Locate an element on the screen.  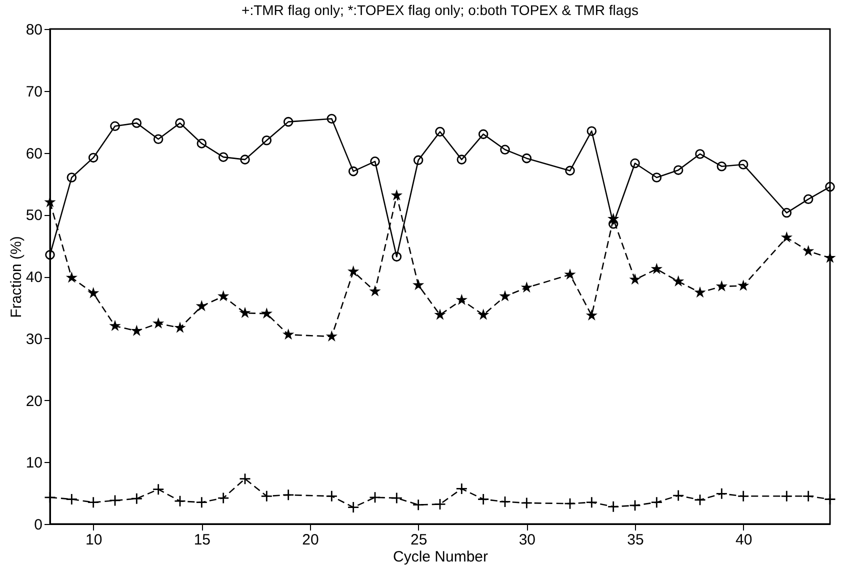
x-axis-title: Cycle Number is located at coordinates (440, 557).